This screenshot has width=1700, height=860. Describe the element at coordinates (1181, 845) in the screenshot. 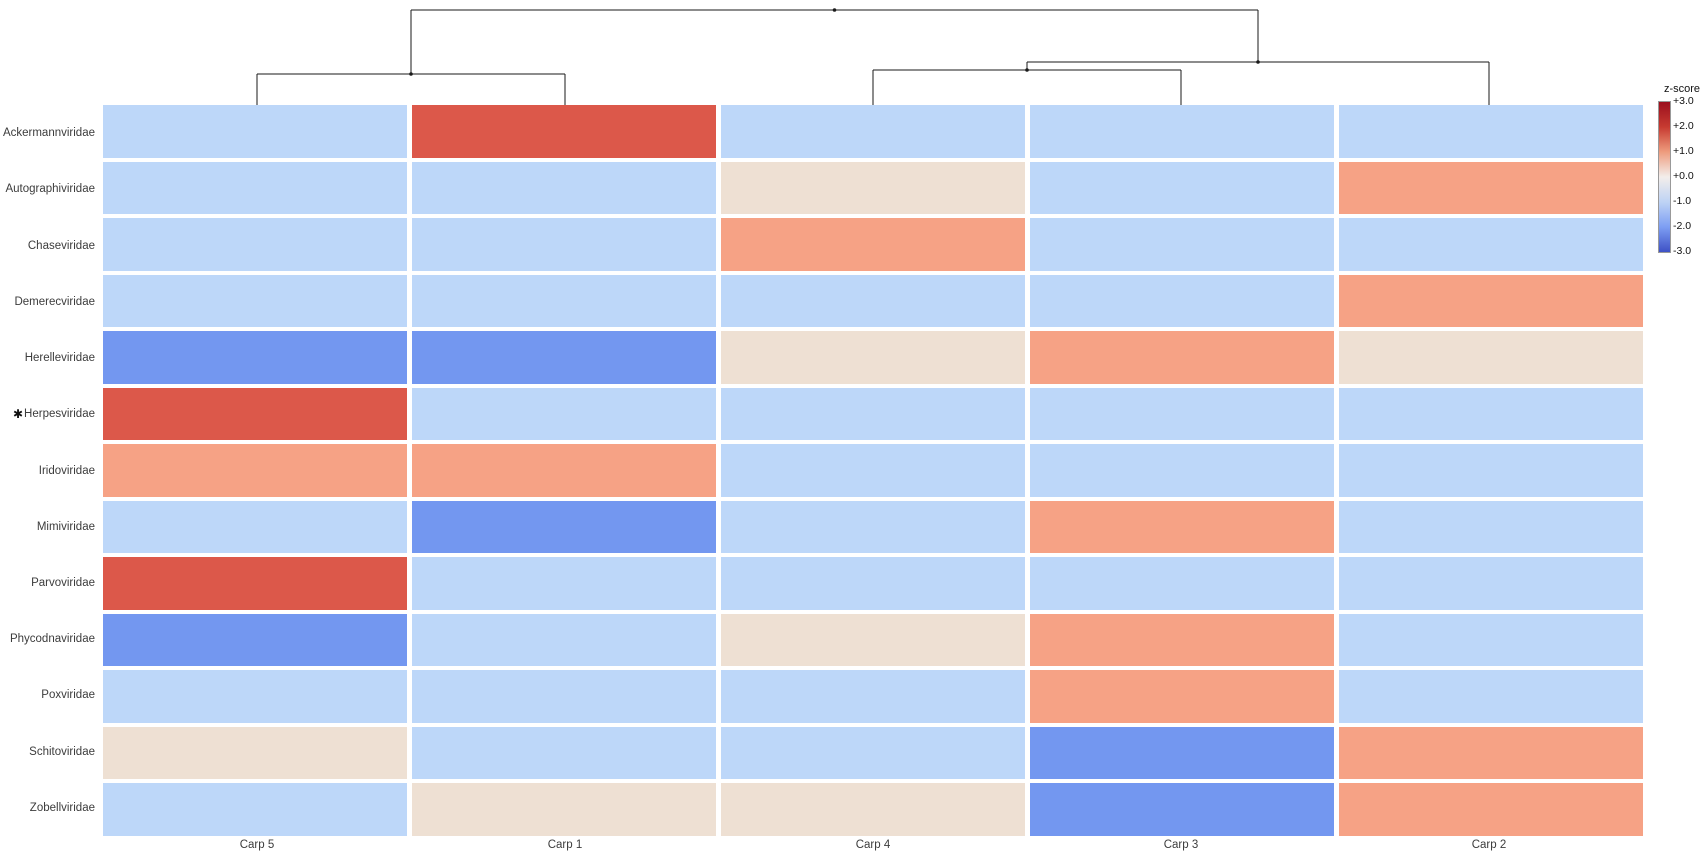

I see `column-label: Carp 3` at that location.